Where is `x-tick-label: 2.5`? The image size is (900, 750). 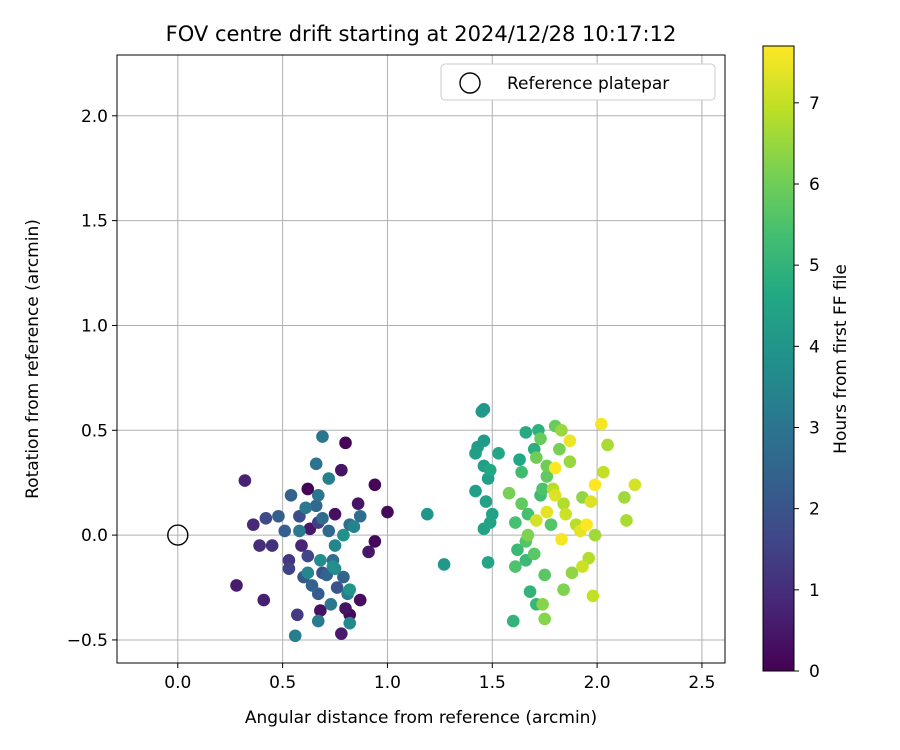 x-tick-label: 2.5 is located at coordinates (701, 683).